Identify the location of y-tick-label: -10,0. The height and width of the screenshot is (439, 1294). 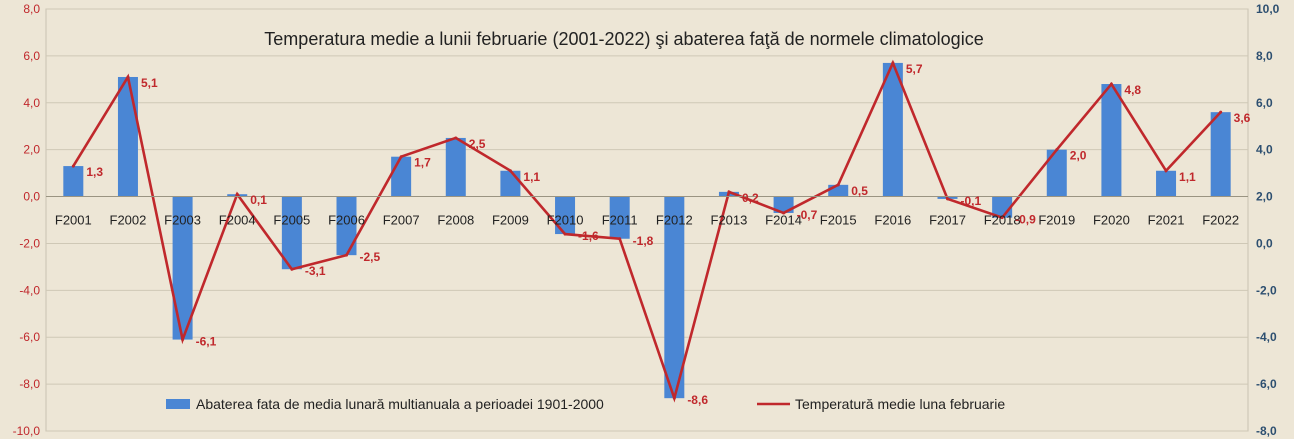
(27, 431).